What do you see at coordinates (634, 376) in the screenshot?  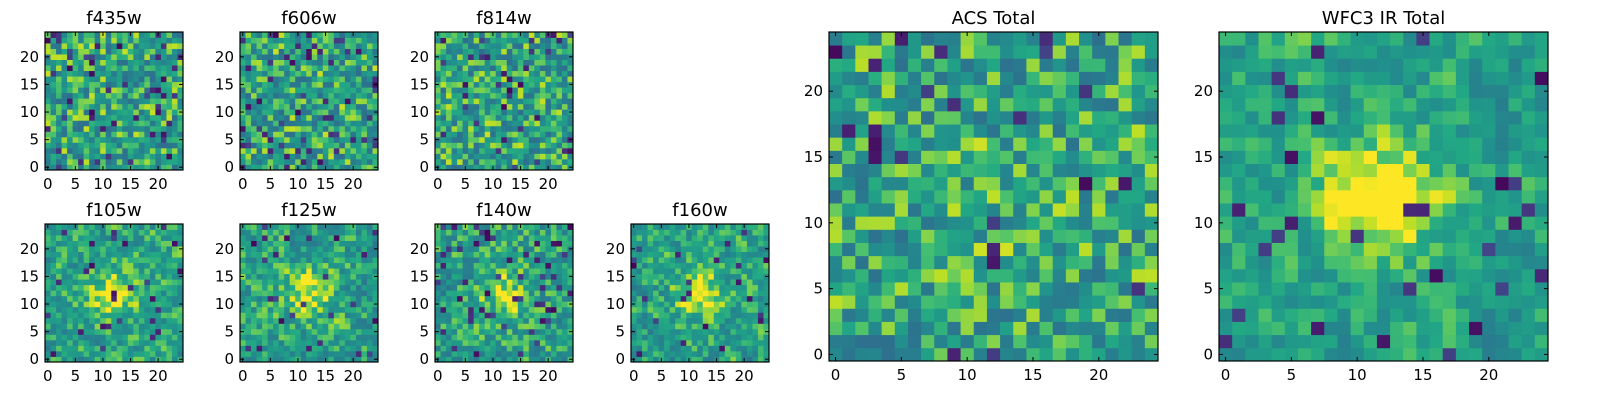 I see `x-tick-label: 0` at bounding box center [634, 376].